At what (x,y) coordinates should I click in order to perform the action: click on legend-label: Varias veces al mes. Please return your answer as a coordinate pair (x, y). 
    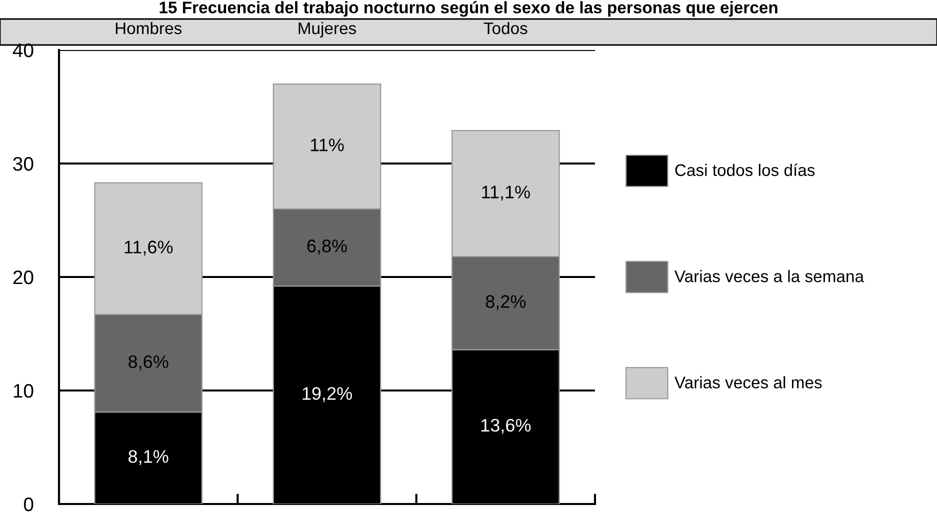
    Looking at the image, I should click on (748, 382).